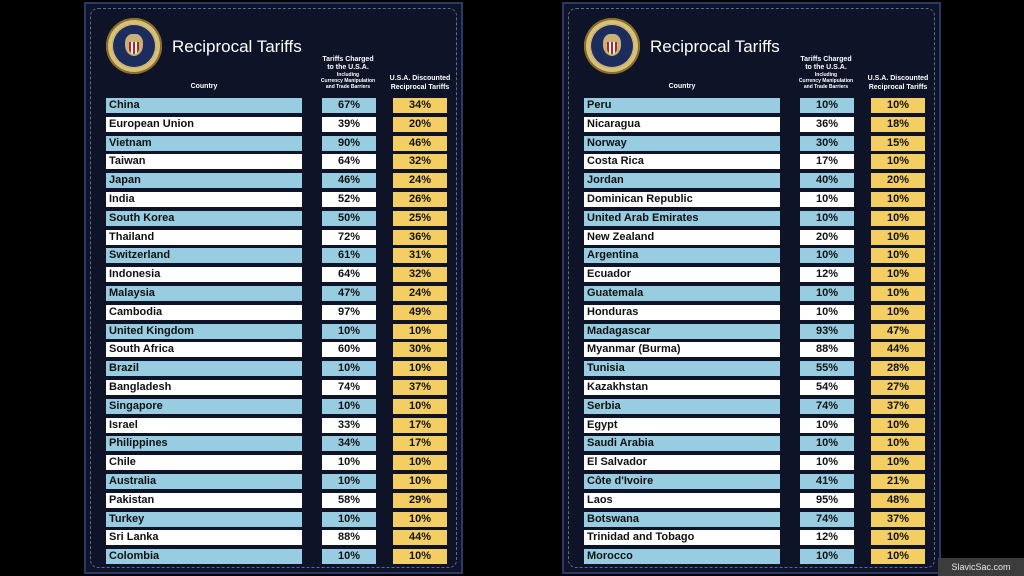 This screenshot has height=576, width=1024. I want to click on table-row: United Arab Emirates 10% 10%, so click(759, 218).